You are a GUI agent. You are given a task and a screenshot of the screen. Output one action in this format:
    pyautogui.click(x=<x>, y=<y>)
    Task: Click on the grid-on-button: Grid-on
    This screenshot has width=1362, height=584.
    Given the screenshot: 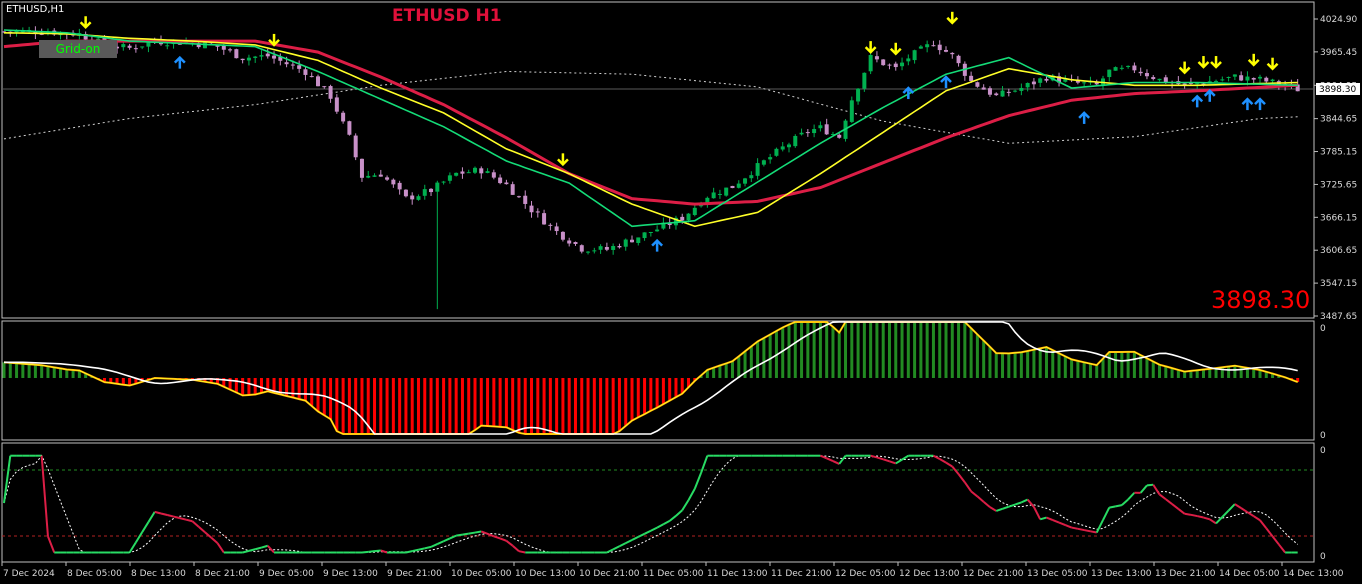 What is the action you would take?
    pyautogui.click(x=78, y=49)
    